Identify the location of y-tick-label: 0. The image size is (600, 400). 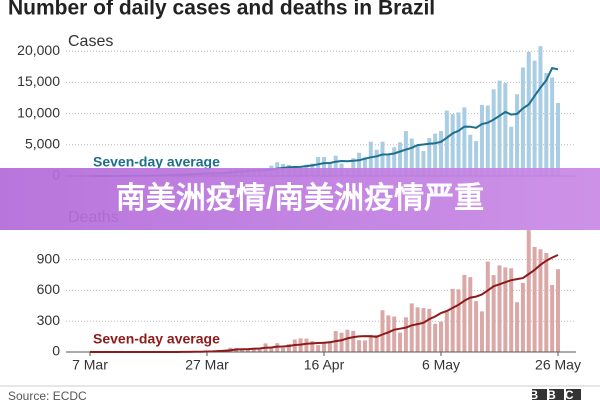
(56, 351).